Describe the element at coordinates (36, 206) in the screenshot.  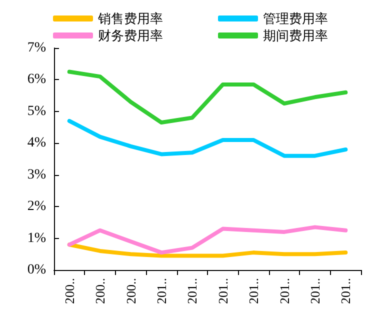
I see `y-tick-label: 2%` at that location.